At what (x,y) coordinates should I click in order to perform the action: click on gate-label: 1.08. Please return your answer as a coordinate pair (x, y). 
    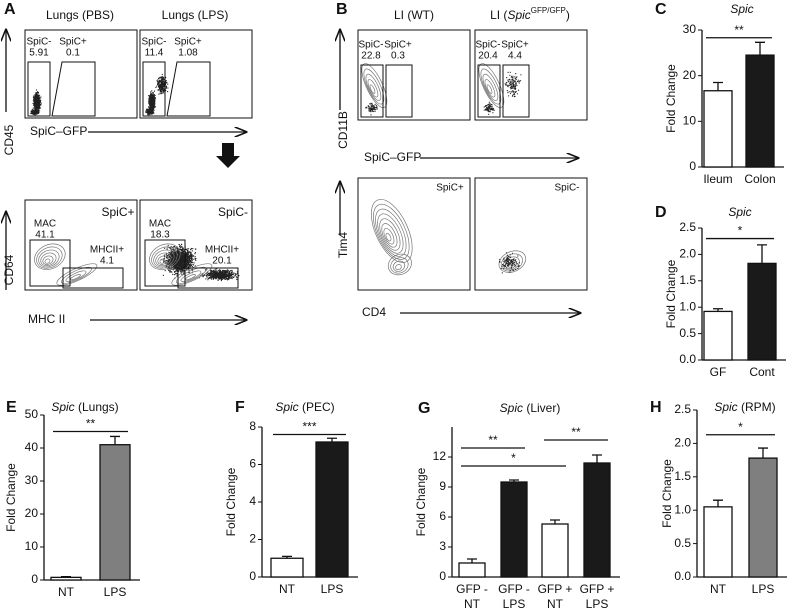
    Looking at the image, I should click on (188, 53).